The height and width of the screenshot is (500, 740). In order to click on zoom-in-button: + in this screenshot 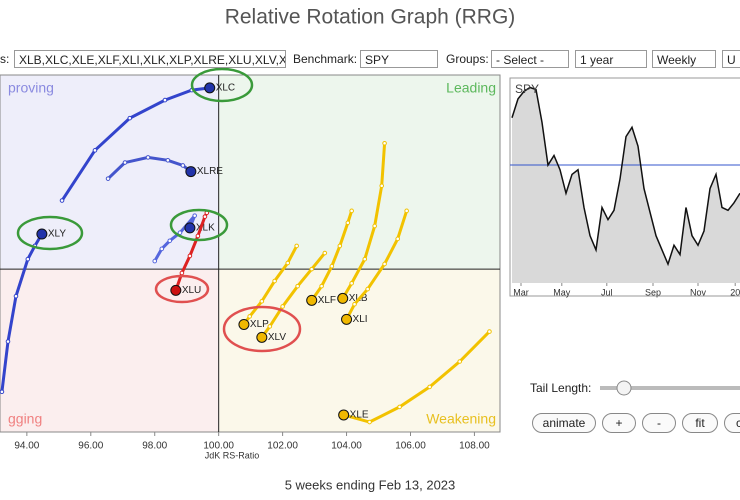, I will do `click(619, 423)`.